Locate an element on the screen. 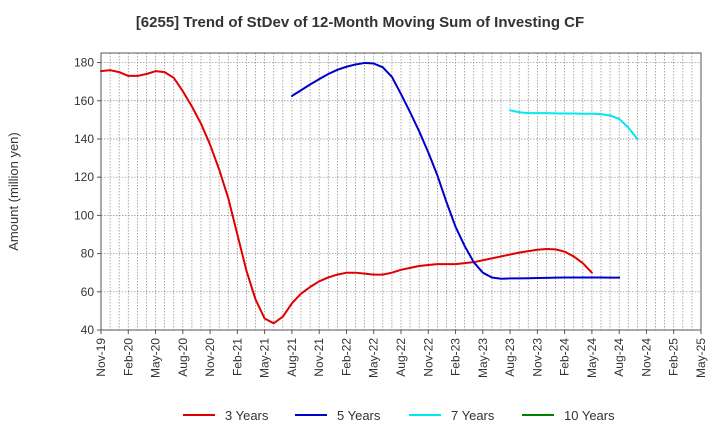 This screenshot has width=720, height=440. legend-label: 3 Years is located at coordinates (247, 415).